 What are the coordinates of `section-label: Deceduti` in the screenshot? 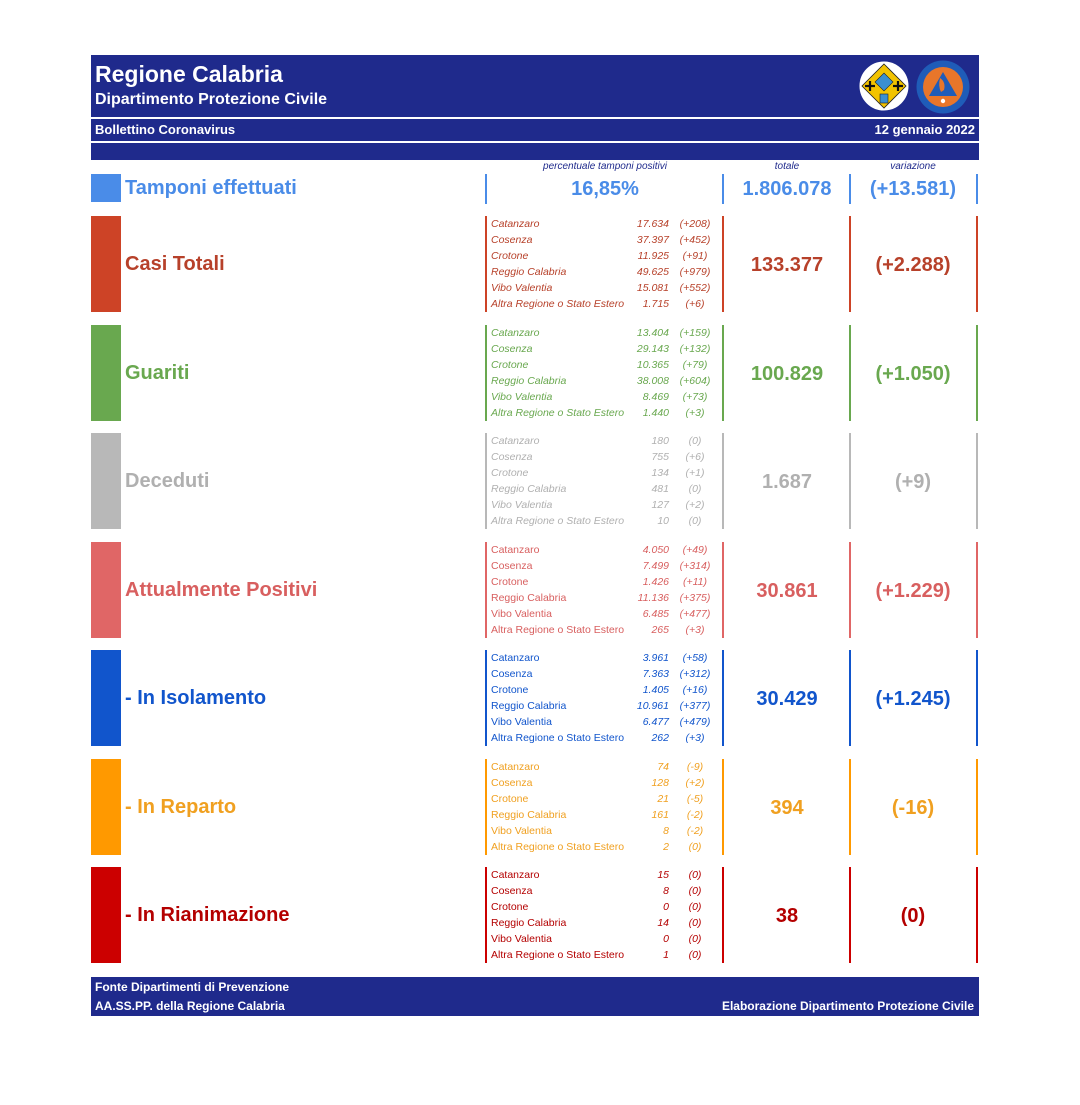 It's located at (167, 481).